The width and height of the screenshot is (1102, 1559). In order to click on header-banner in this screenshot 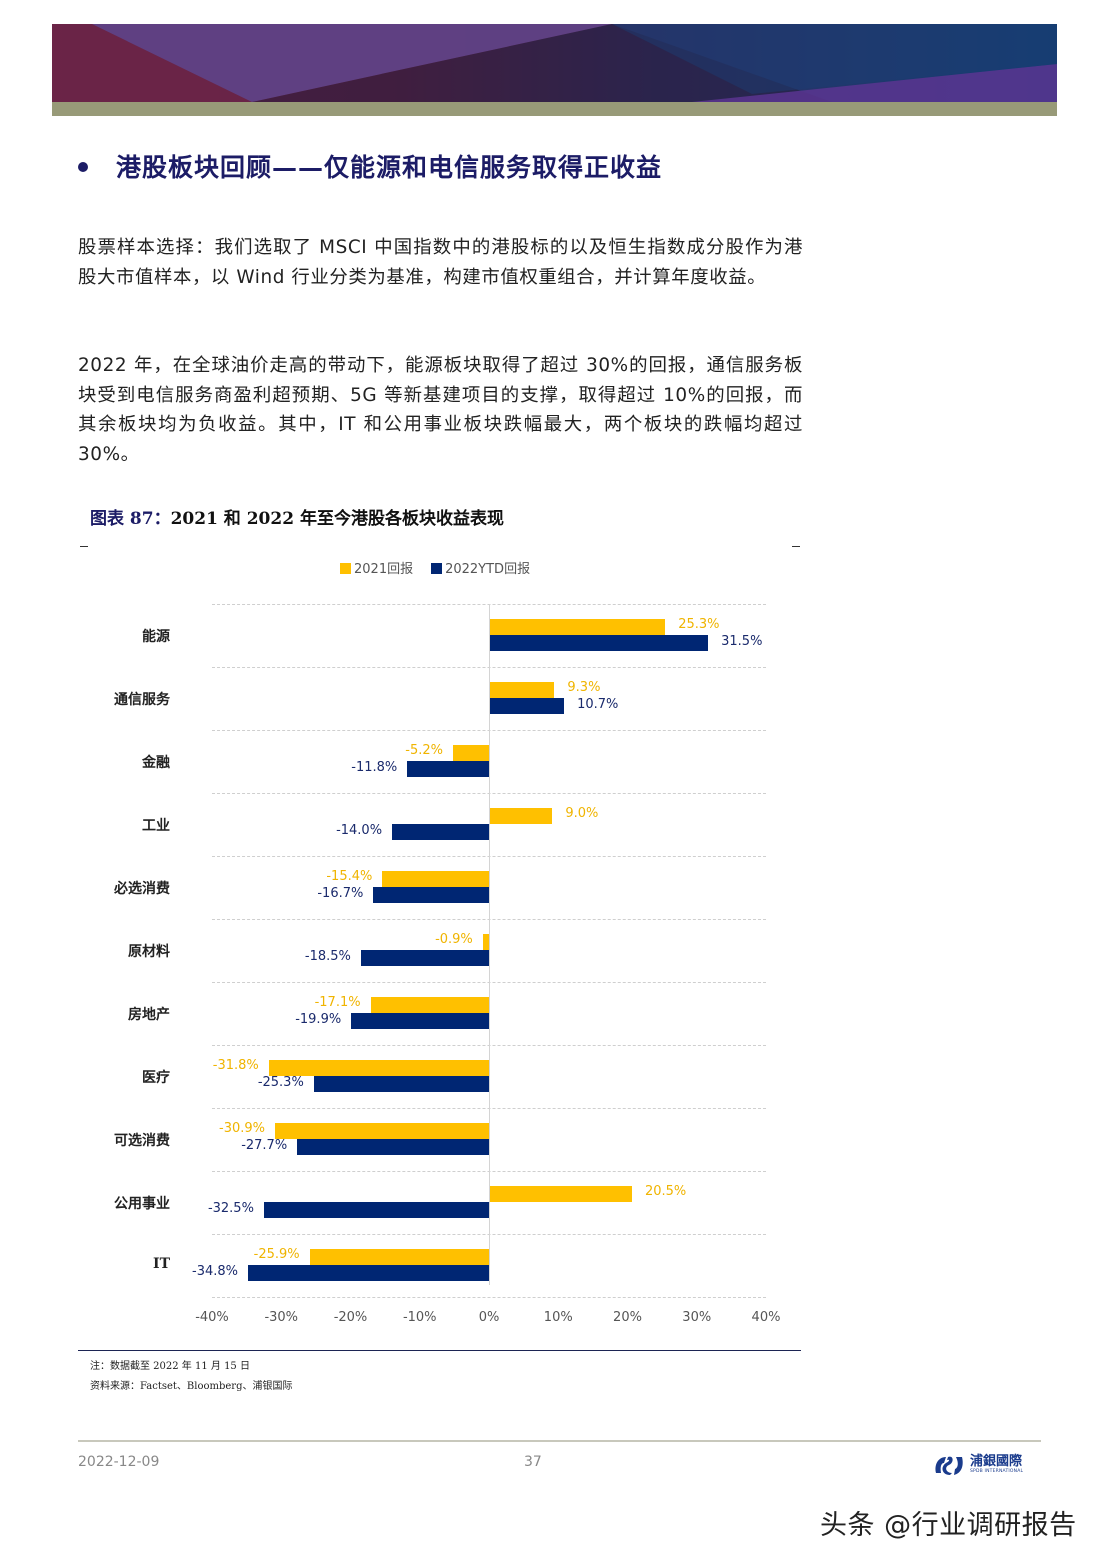, I will do `click(554, 63)`.